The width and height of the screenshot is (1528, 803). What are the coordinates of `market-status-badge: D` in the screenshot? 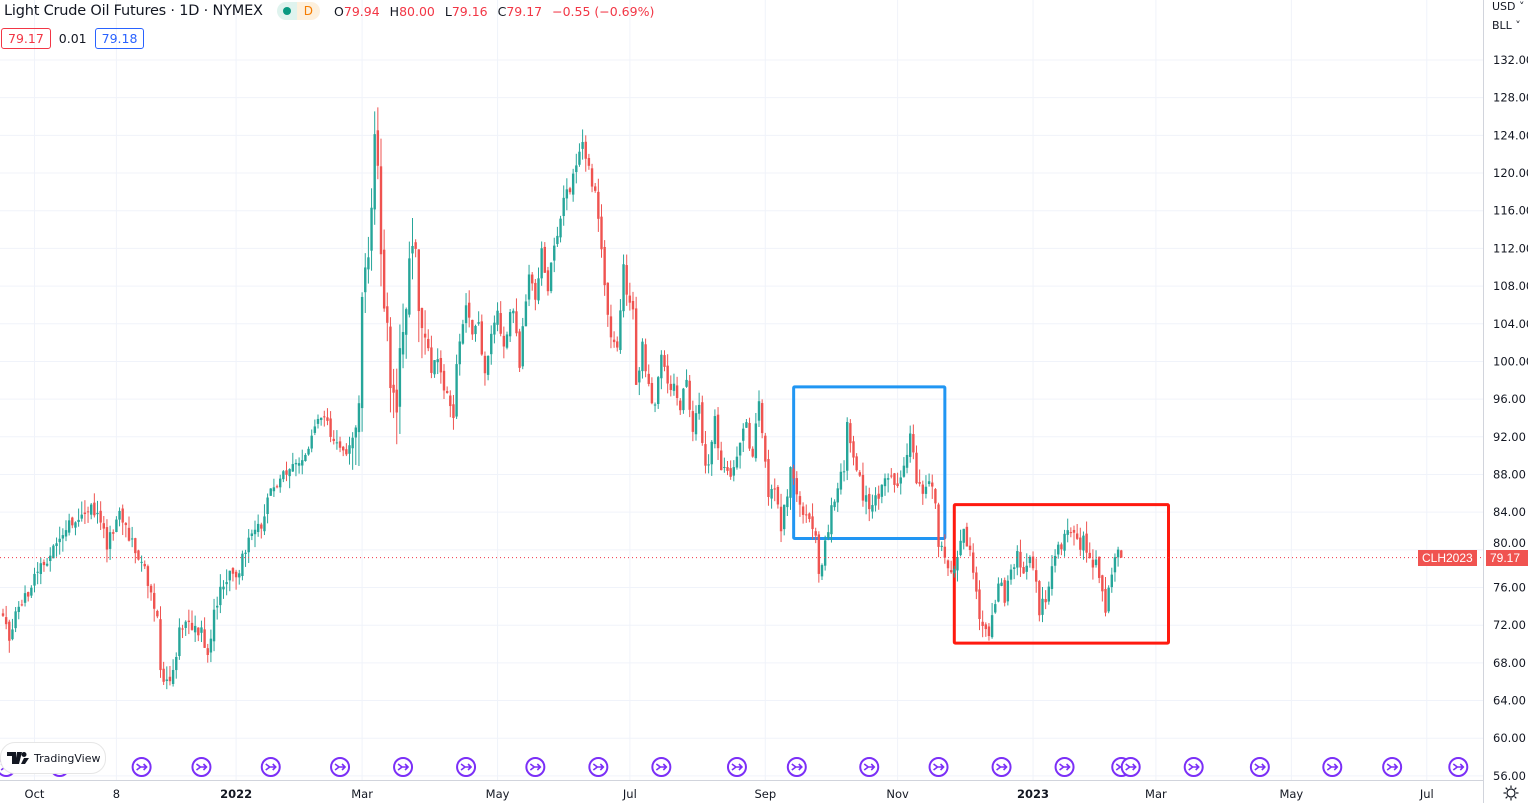 It's located at (298, 11).